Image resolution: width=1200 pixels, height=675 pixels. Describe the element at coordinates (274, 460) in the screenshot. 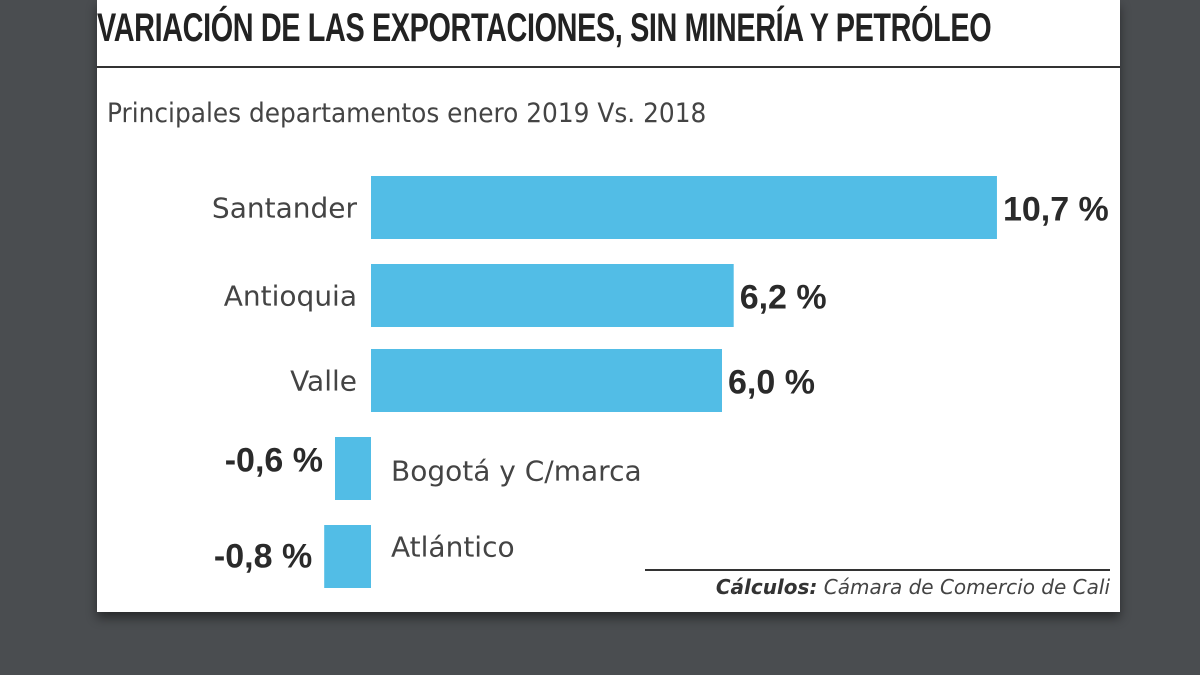

I see `value-label: -0,6 %` at that location.